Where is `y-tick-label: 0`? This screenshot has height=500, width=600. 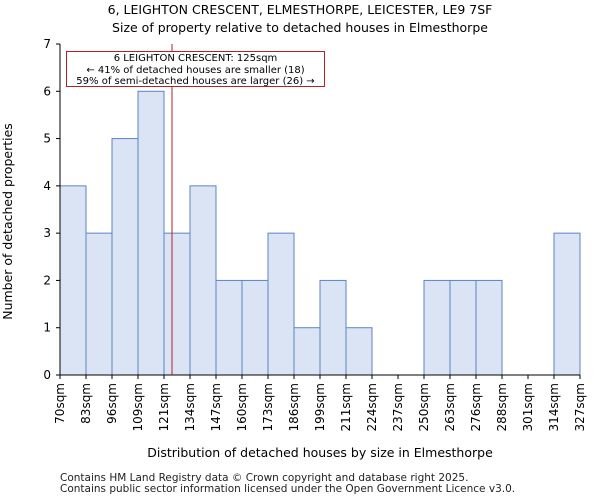 y-tick-label: 0 is located at coordinates (47, 375).